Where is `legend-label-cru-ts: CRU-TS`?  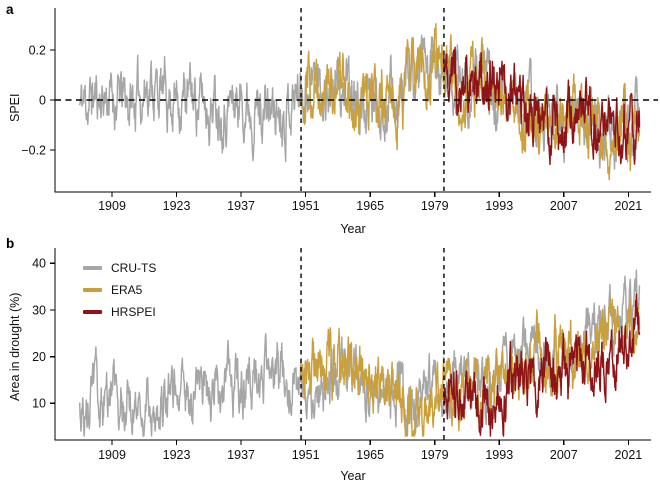
legend-label-cru-ts: CRU-TS is located at coordinates (134, 268).